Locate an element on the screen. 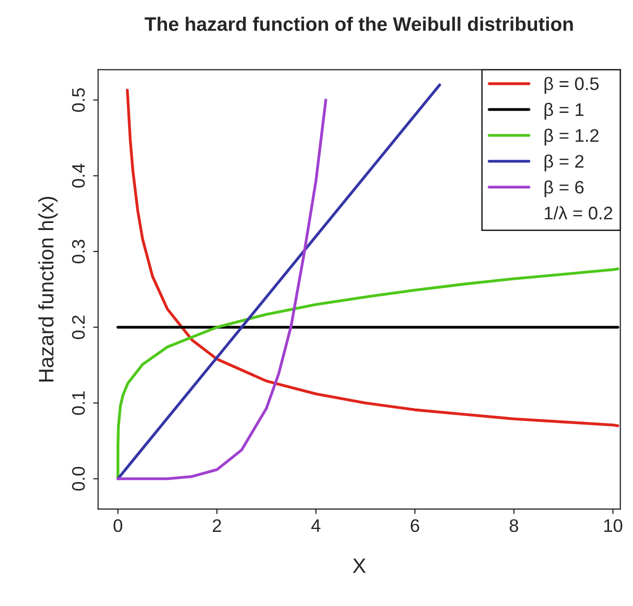  y-tick-label: 0.4 is located at coordinates (78, 176).